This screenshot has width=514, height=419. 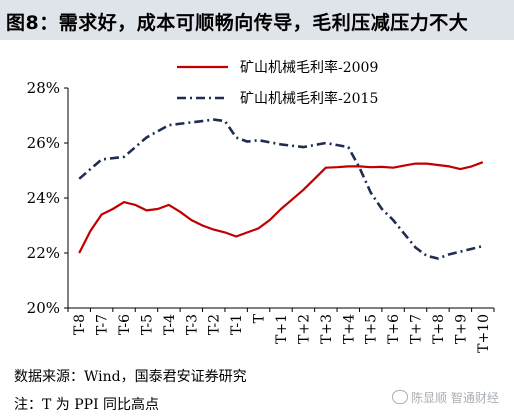 What do you see at coordinates (455, 398) in the screenshot?
I see `watermark-text: 陈显顺 智通财经` at bounding box center [455, 398].